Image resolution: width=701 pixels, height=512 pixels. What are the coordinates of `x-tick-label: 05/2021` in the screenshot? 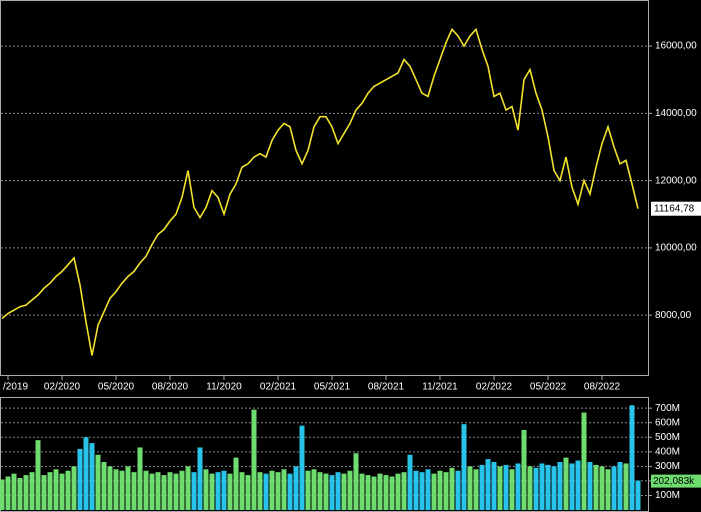 It's located at (332, 387).